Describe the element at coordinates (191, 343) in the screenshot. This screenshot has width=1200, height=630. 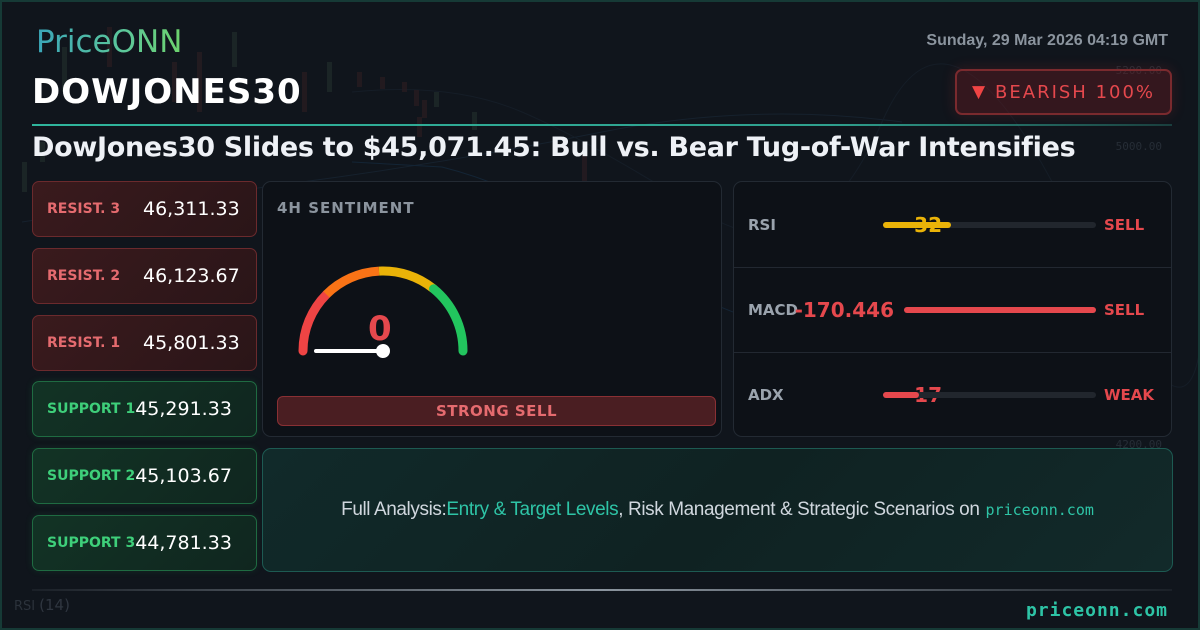
I see `level-value: 45,801.33` at that location.